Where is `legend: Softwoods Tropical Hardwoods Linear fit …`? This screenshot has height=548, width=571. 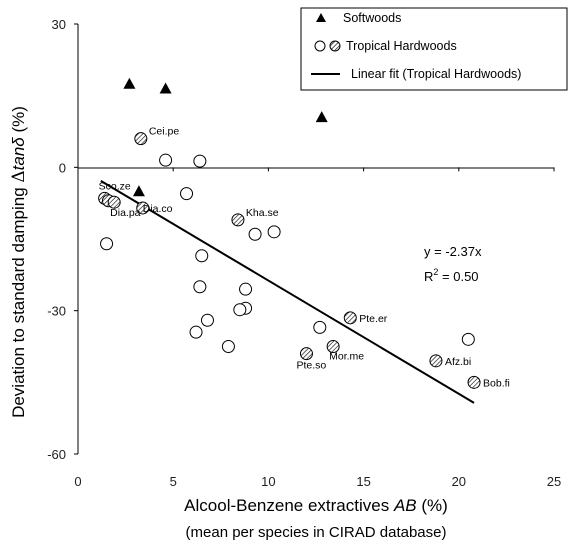
legend: Softwoods Tropical Hardwoods Linear fit … is located at coordinates (434, 49).